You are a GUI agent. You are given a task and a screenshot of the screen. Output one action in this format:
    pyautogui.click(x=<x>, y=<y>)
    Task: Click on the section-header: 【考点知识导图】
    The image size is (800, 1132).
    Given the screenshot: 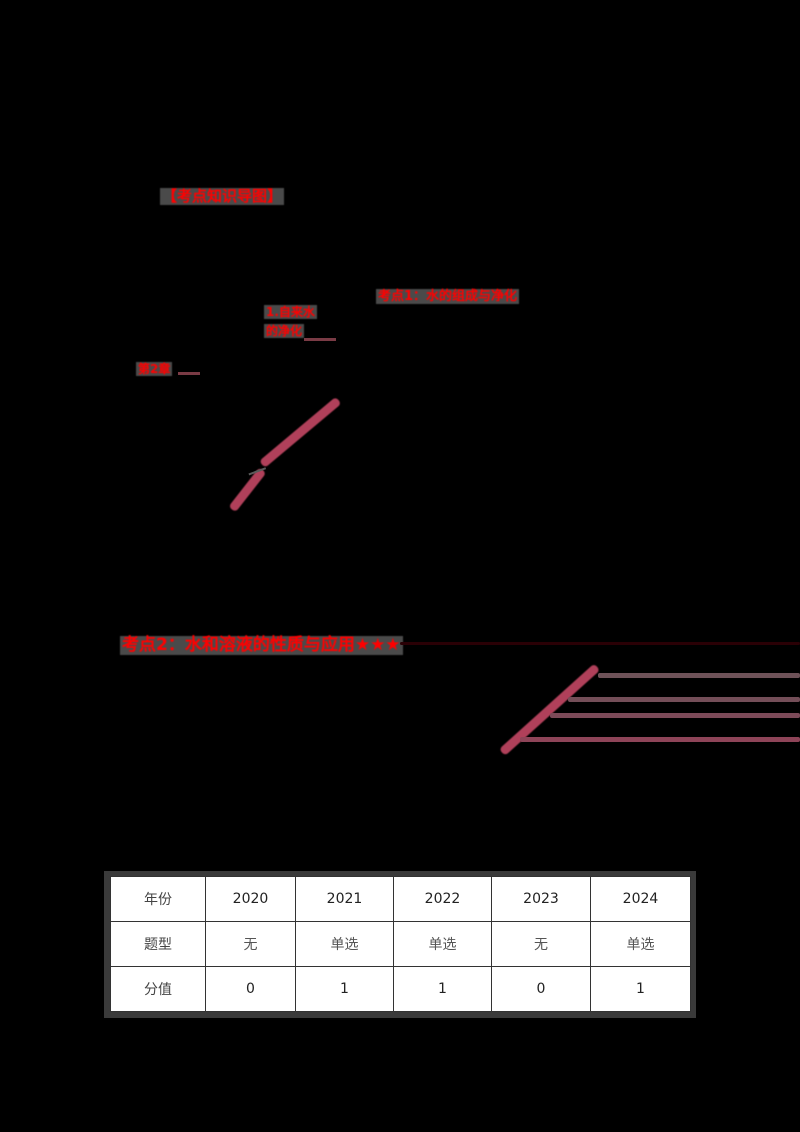 What is the action you would take?
    pyautogui.click(x=222, y=196)
    